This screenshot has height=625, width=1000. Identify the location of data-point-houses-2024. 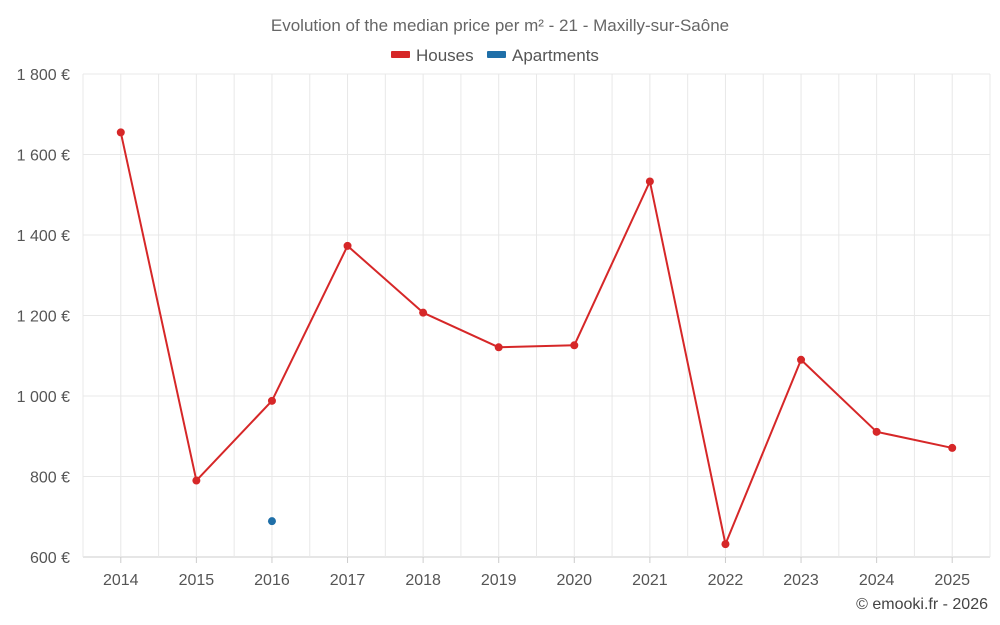
(876, 431).